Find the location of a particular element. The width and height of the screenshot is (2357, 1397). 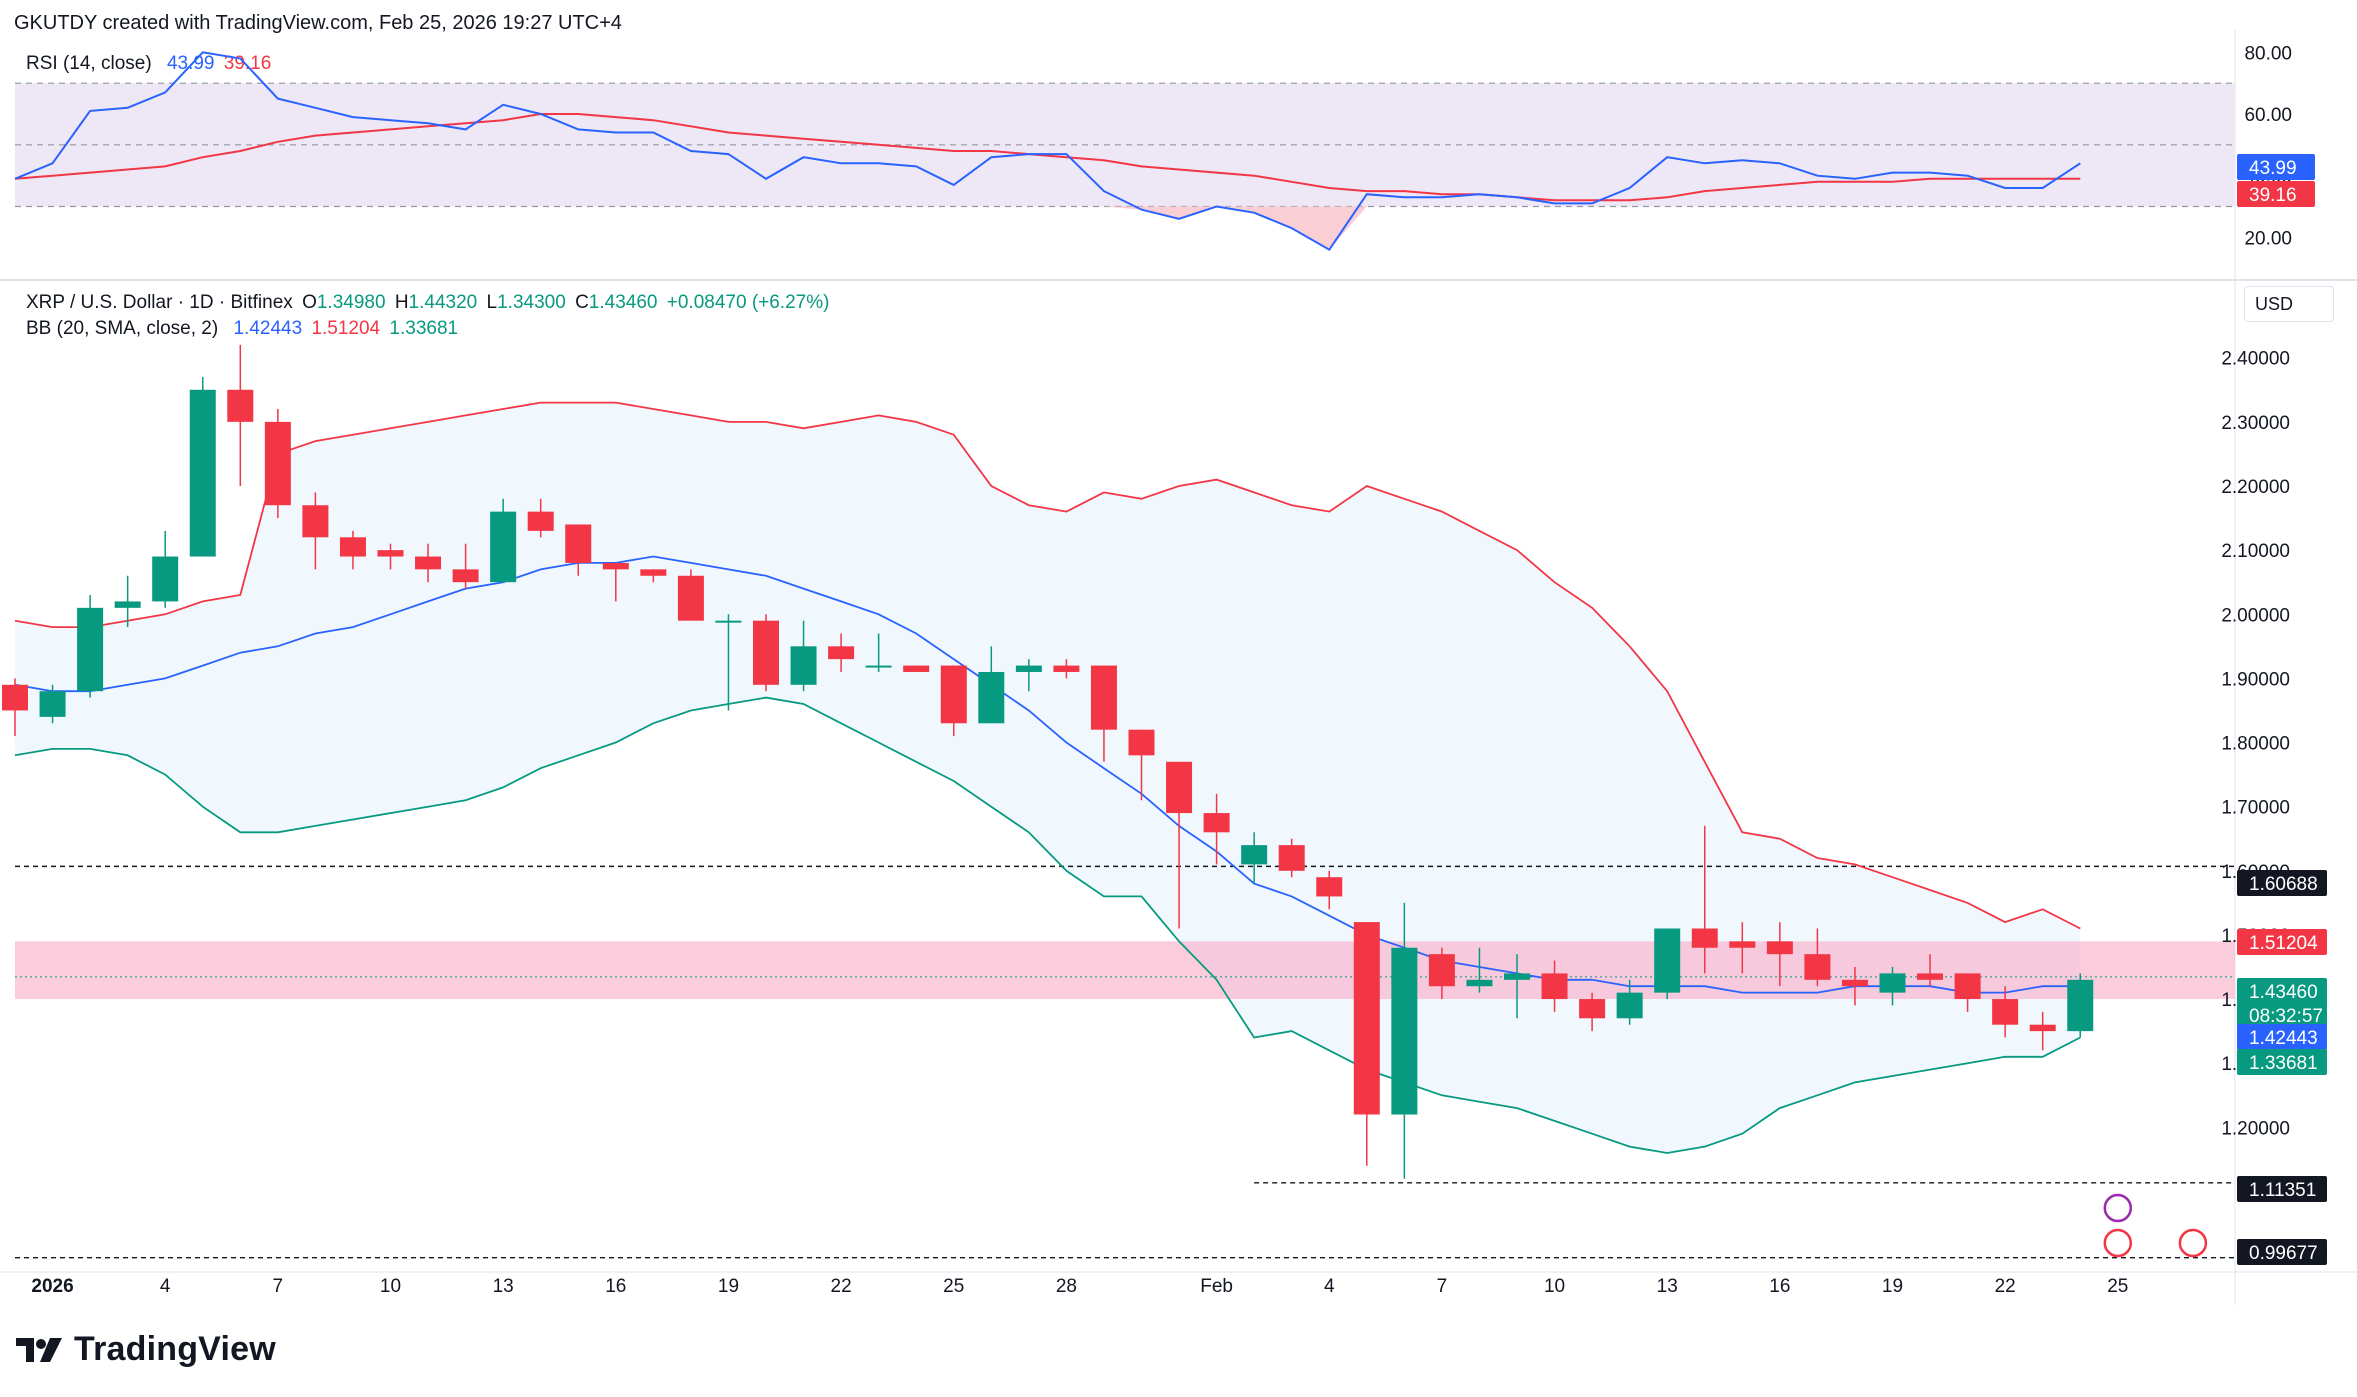

time-x-tick-label: 25 is located at coordinates (2117, 1286).